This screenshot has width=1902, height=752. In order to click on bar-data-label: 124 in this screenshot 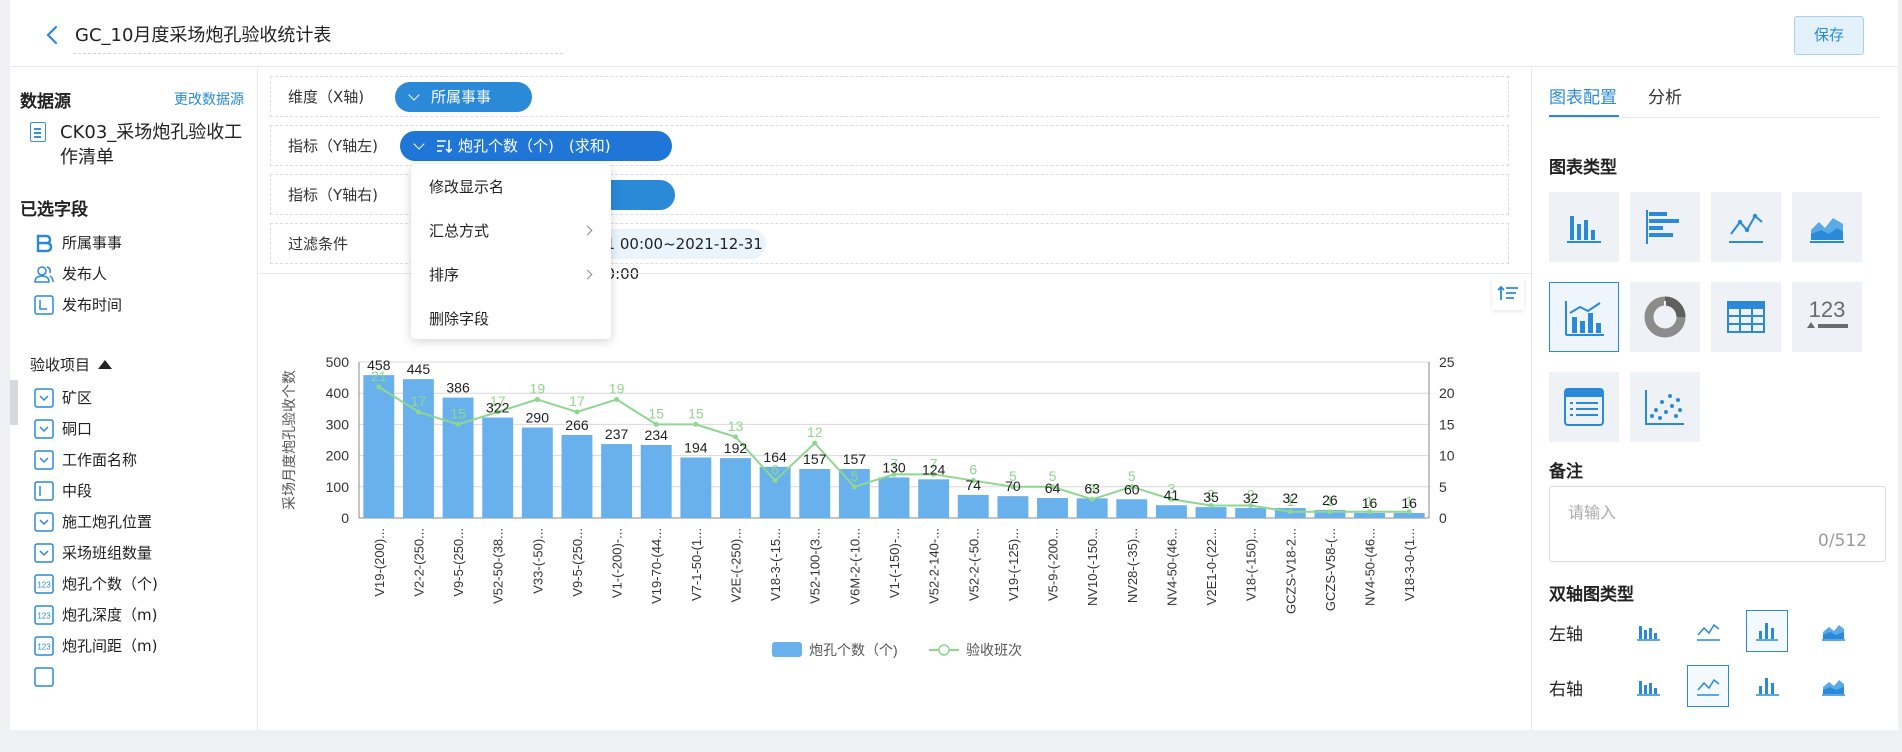, I will do `click(934, 469)`.